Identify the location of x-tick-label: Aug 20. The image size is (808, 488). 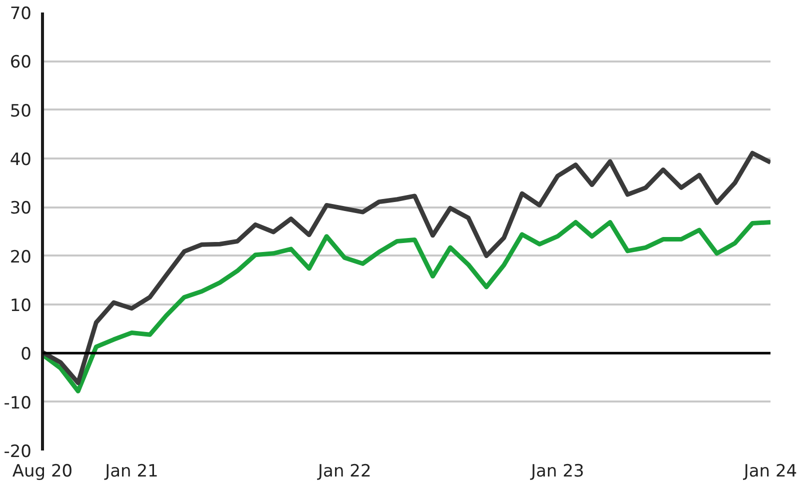
(42, 472).